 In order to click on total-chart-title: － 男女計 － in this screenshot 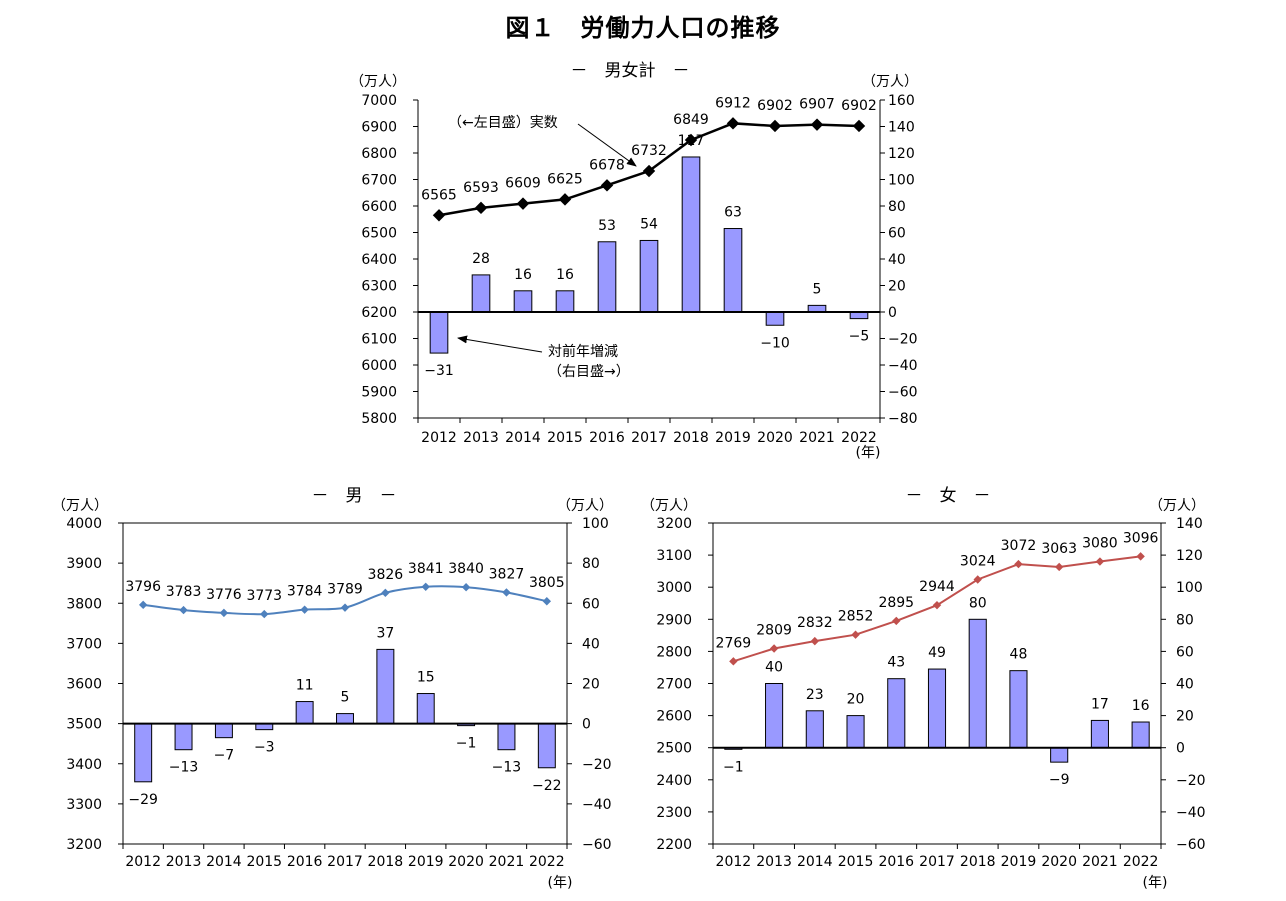, I will do `click(630, 71)`.